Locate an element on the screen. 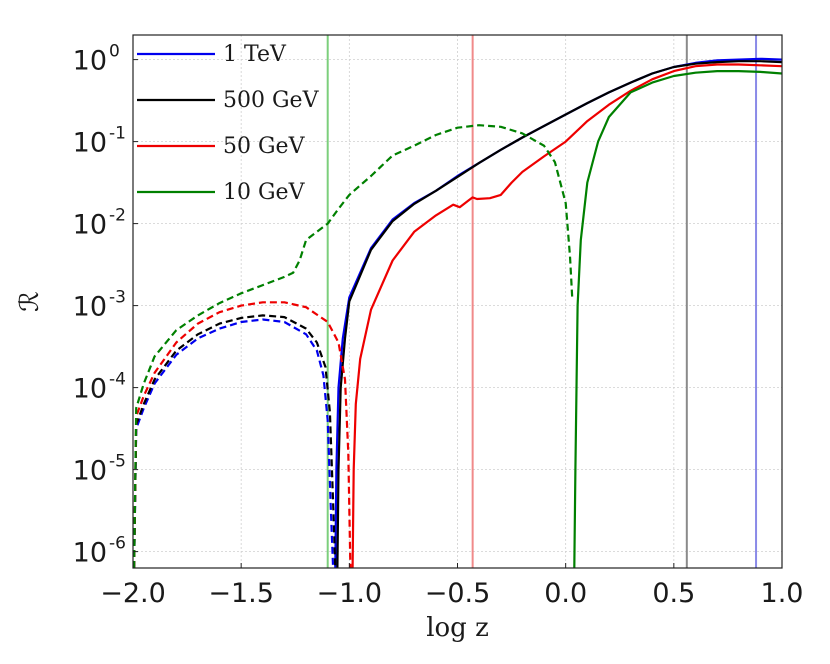  x-tick-label: 0.0 is located at coordinates (565, 593).